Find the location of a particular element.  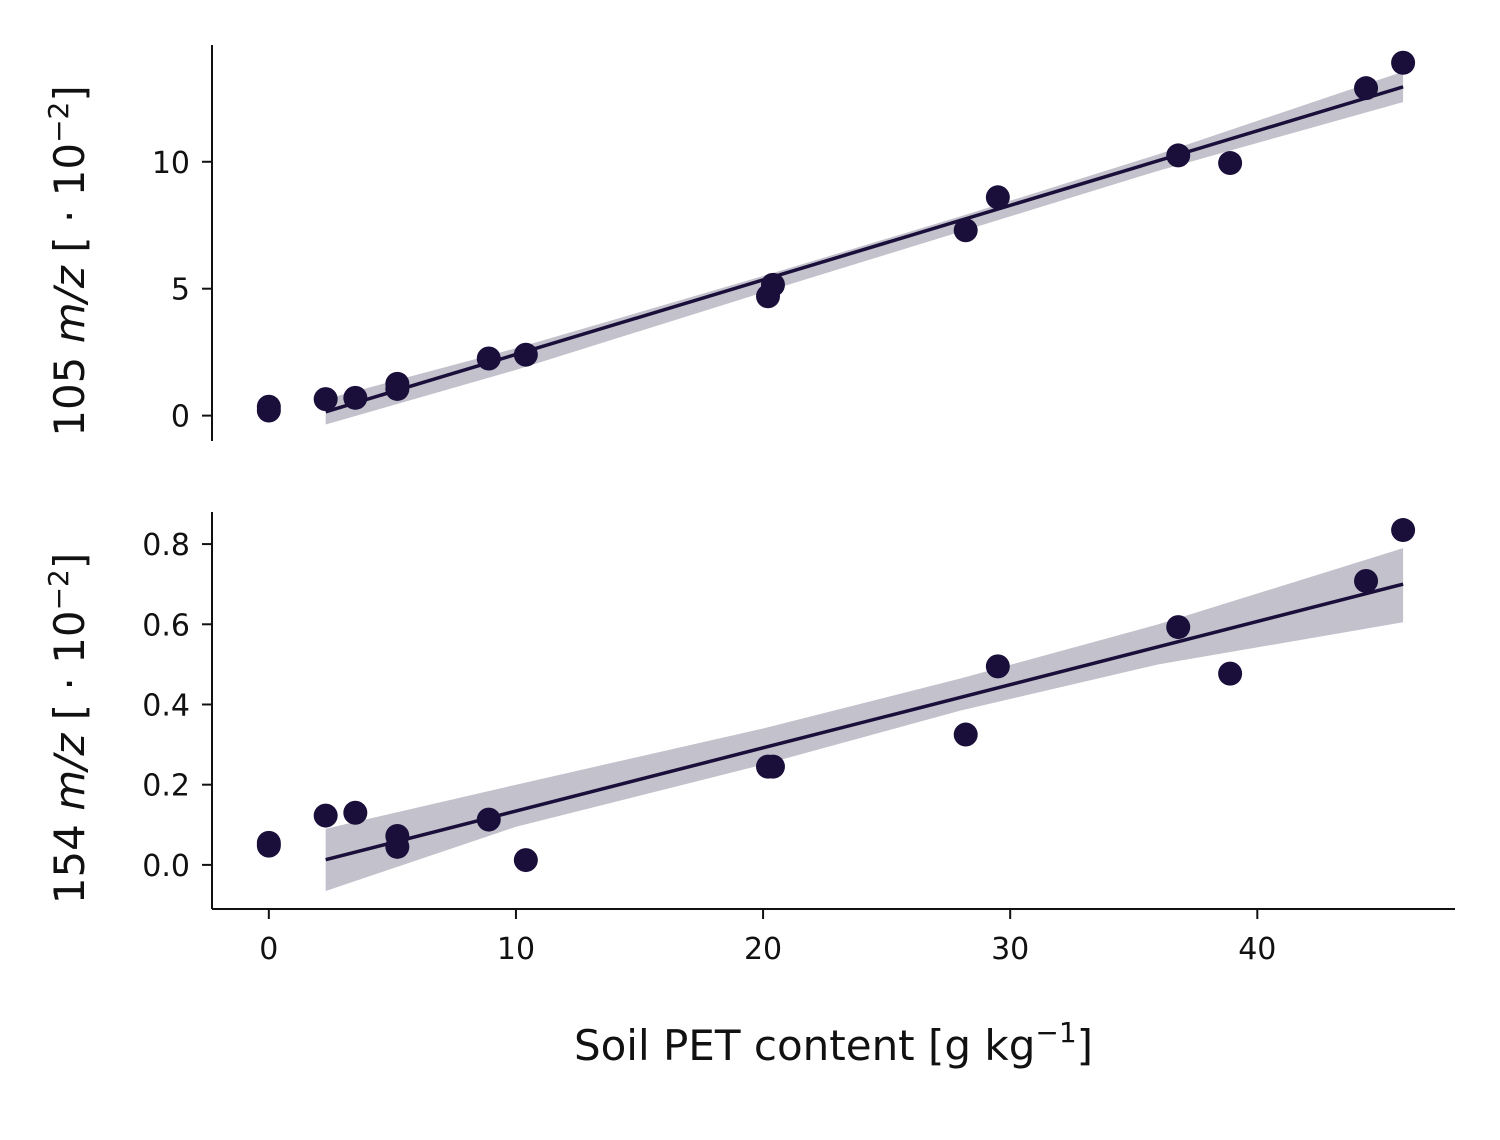

x-axis-label-group: Soil PET content [g kg−1] is located at coordinates (833, 1043).